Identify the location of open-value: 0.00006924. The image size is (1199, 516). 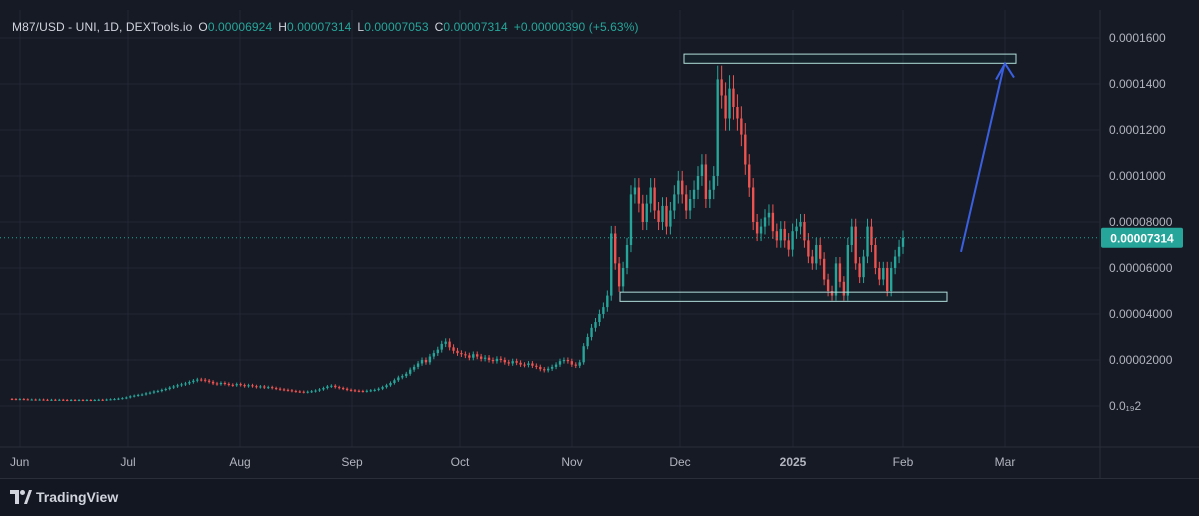
(240, 27).